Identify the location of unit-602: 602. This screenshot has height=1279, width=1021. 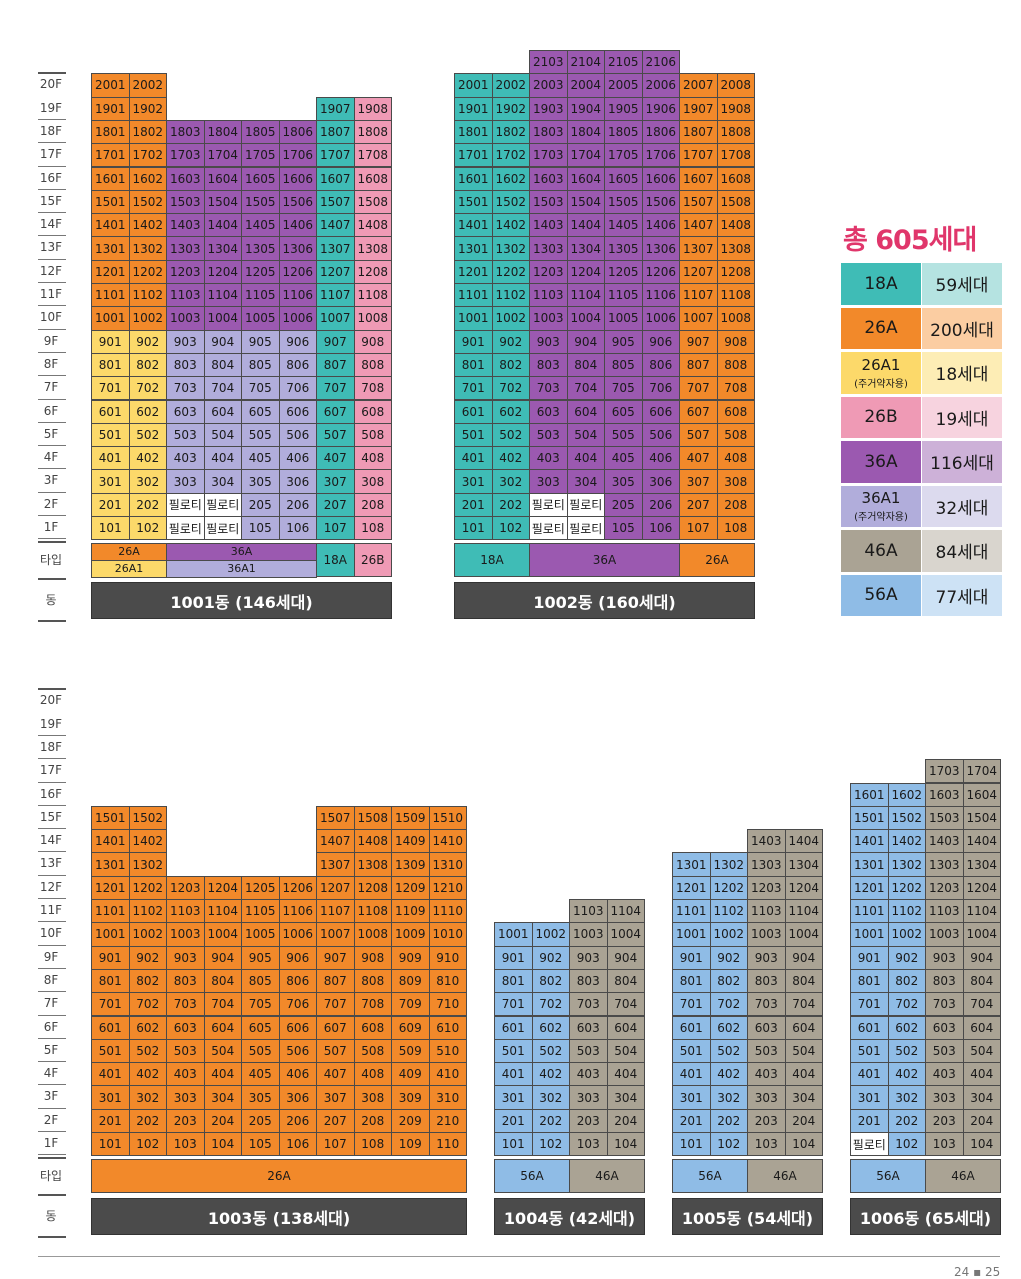
(147, 1027).